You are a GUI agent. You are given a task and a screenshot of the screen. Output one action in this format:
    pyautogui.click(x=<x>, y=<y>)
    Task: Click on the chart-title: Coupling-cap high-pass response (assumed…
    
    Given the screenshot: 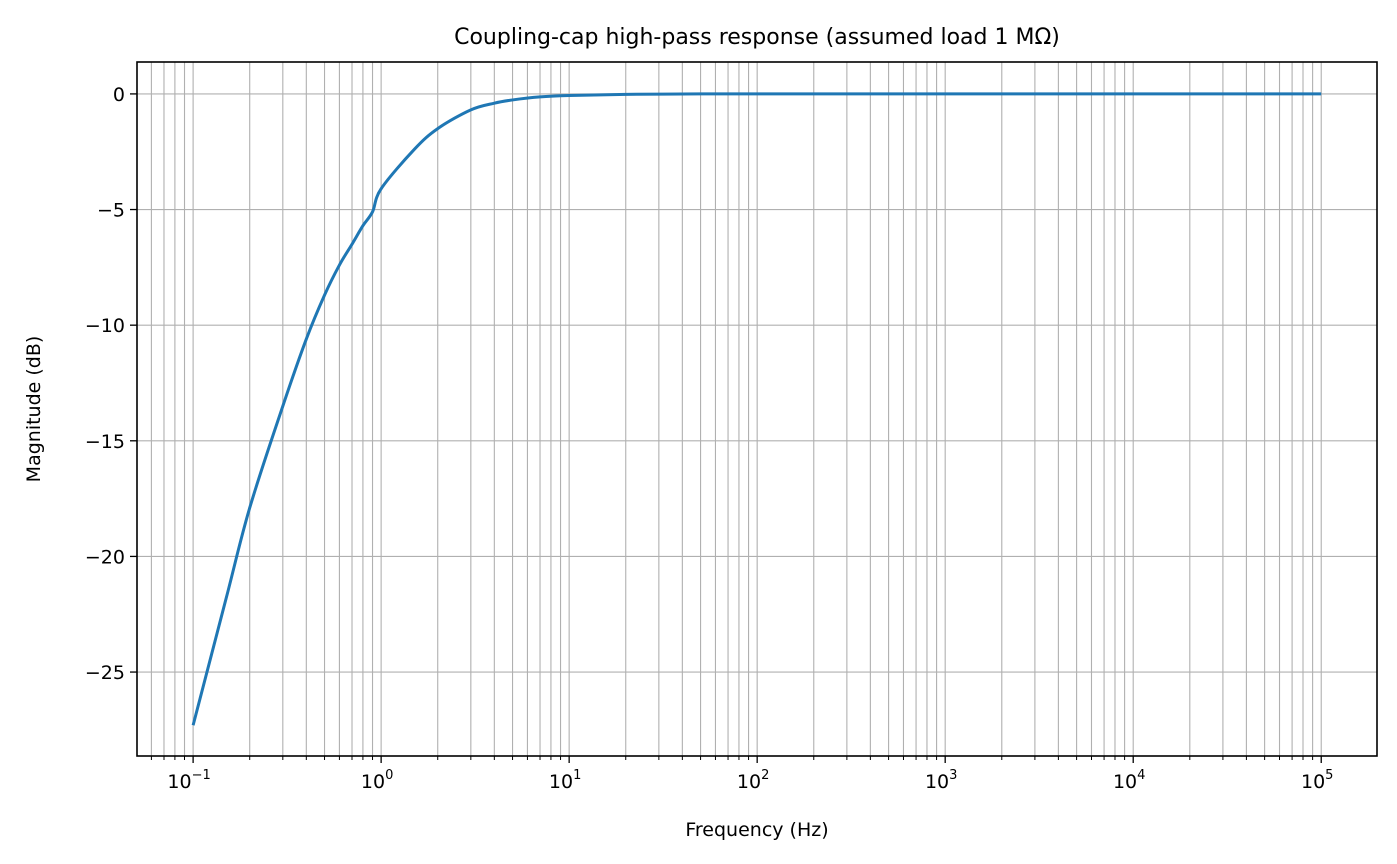 What is the action you would take?
    pyautogui.click(x=757, y=37)
    